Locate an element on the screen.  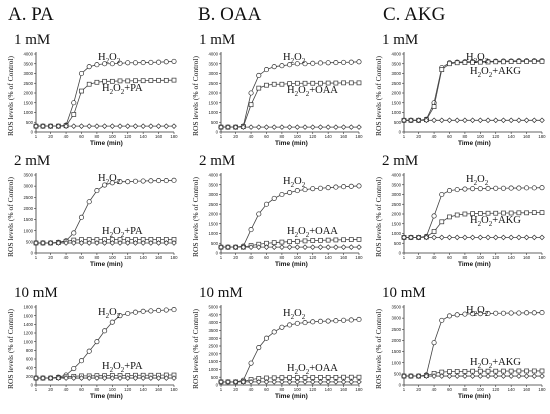
concentration-label: 2 mM is located at coordinates (32, 161).